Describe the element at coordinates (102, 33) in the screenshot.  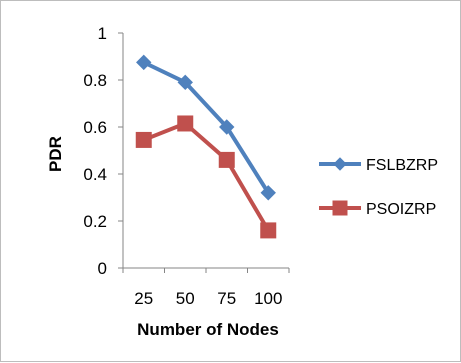
I see `y-tick-label: 1` at that location.